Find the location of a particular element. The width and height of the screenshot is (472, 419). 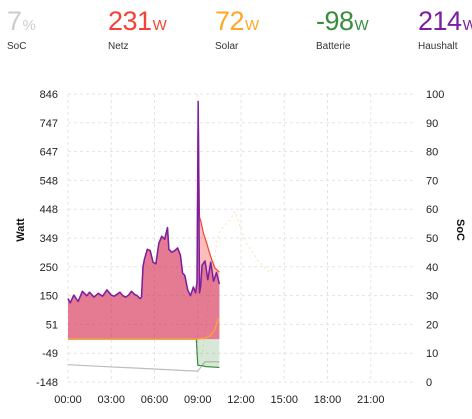

netz-value: 231 is located at coordinates (130, 21).